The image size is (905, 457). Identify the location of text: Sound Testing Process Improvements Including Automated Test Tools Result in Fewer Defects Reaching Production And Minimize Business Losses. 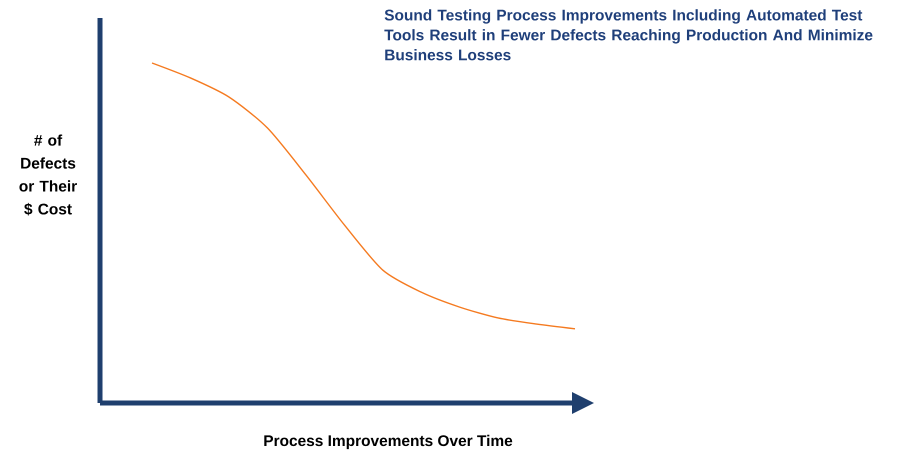
(628, 34).